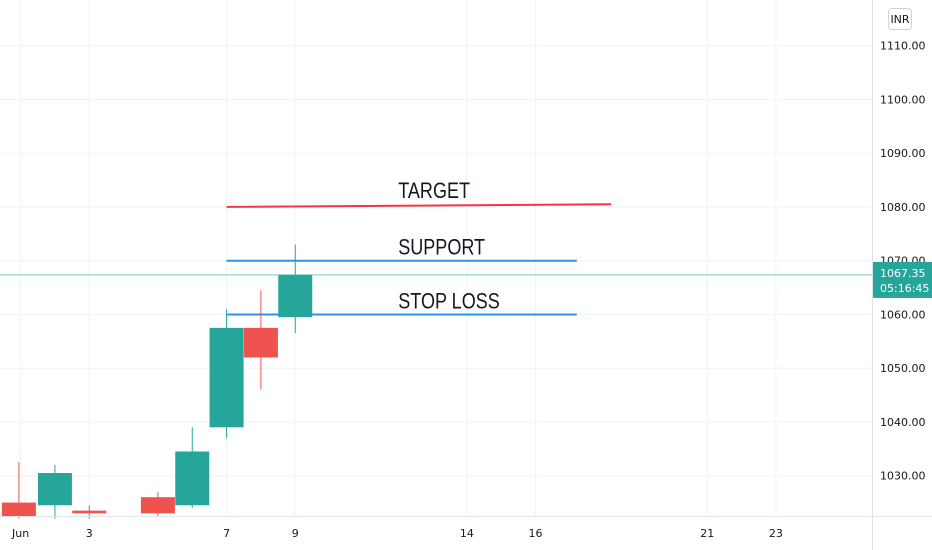 The width and height of the screenshot is (932, 550). What do you see at coordinates (903, 476) in the screenshot?
I see `price-tick-label: 1030.00` at bounding box center [903, 476].